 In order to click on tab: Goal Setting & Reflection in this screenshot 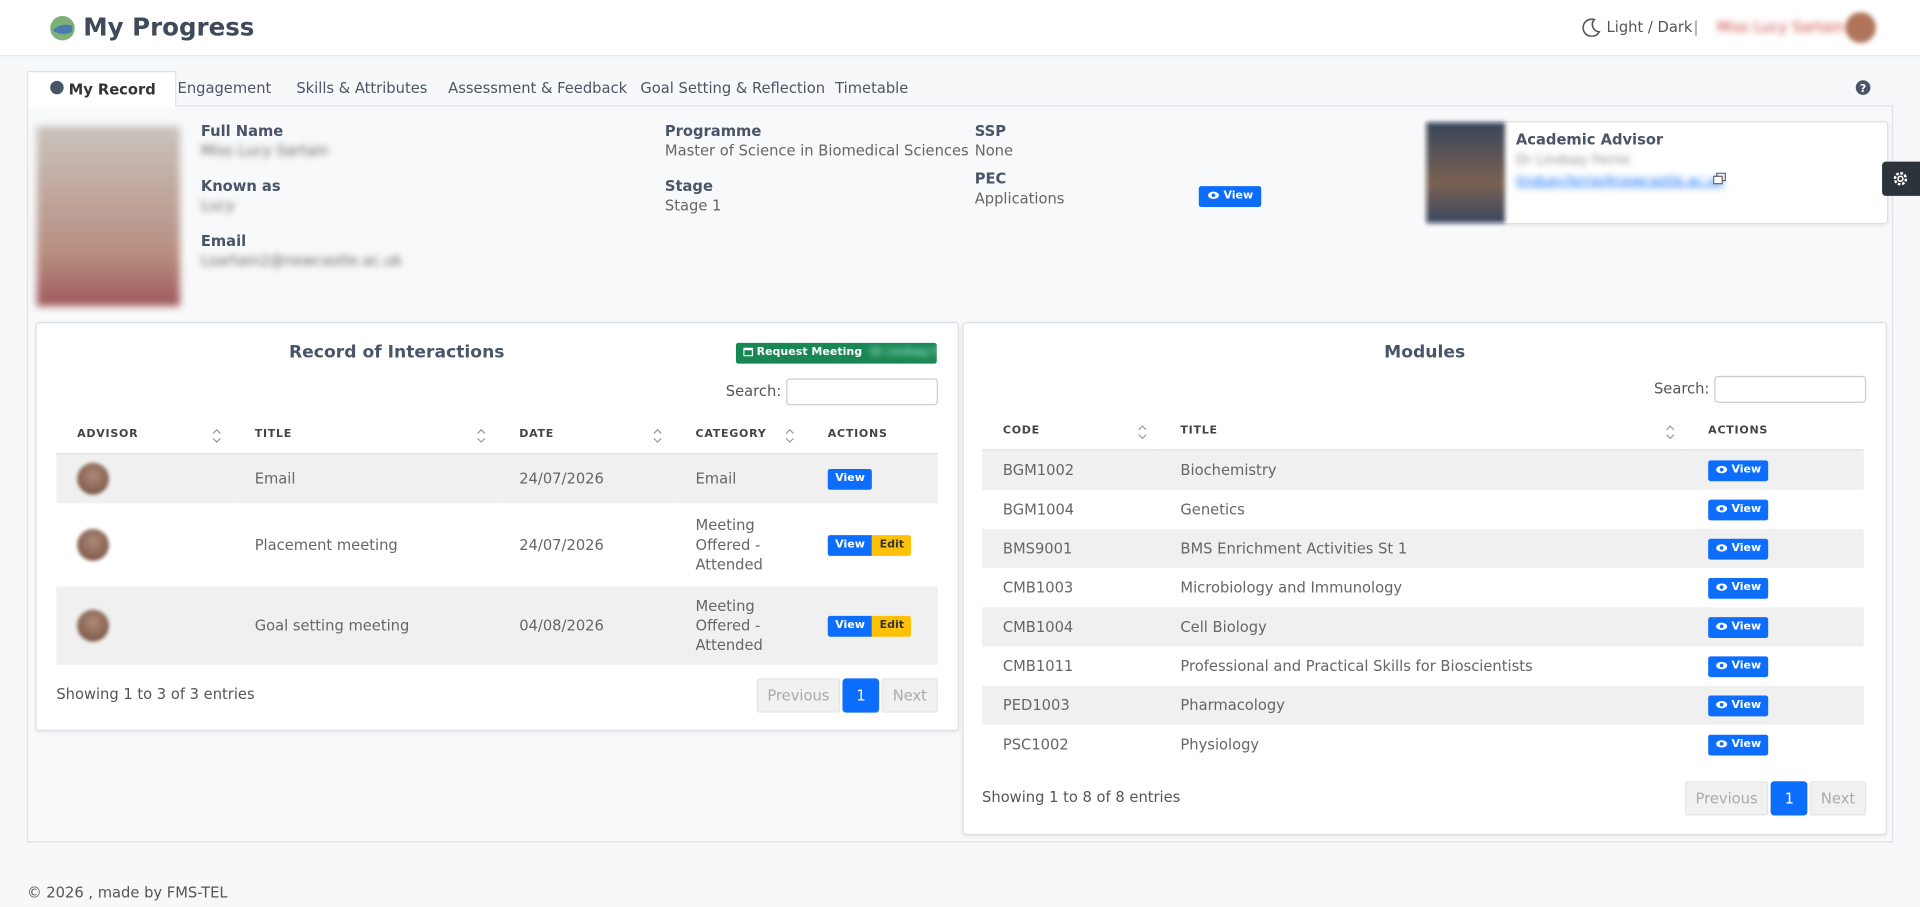, I will do `click(733, 88)`.